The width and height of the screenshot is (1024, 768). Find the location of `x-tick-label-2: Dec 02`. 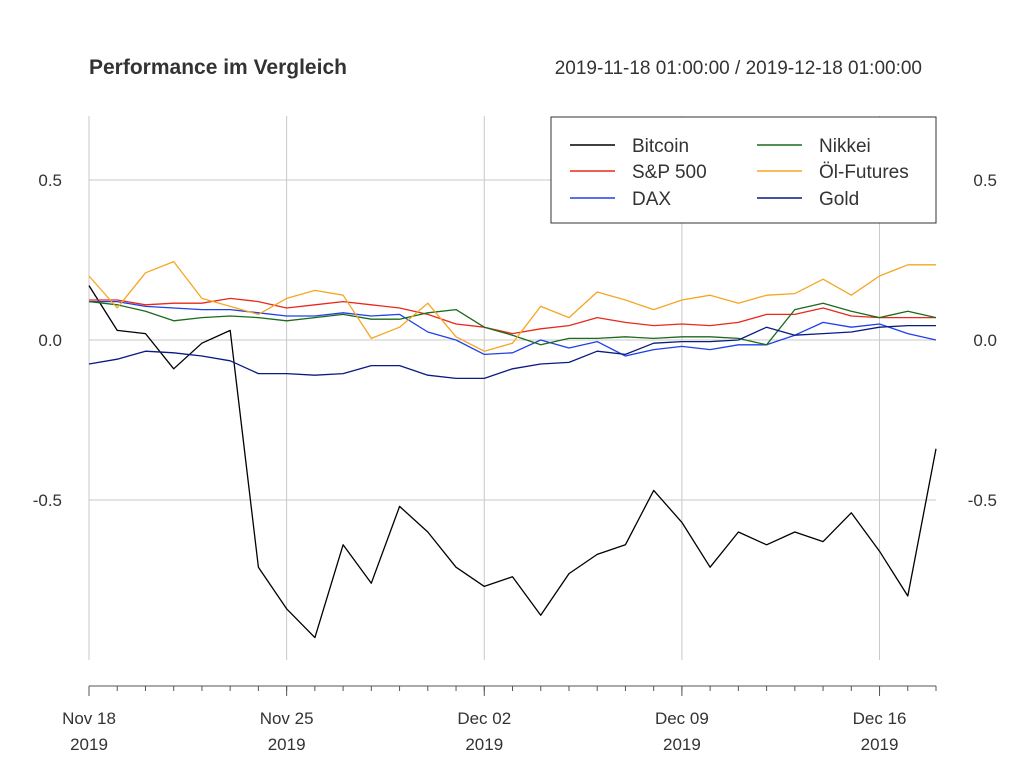

x-tick-label-2: Dec 02 is located at coordinates (484, 718).